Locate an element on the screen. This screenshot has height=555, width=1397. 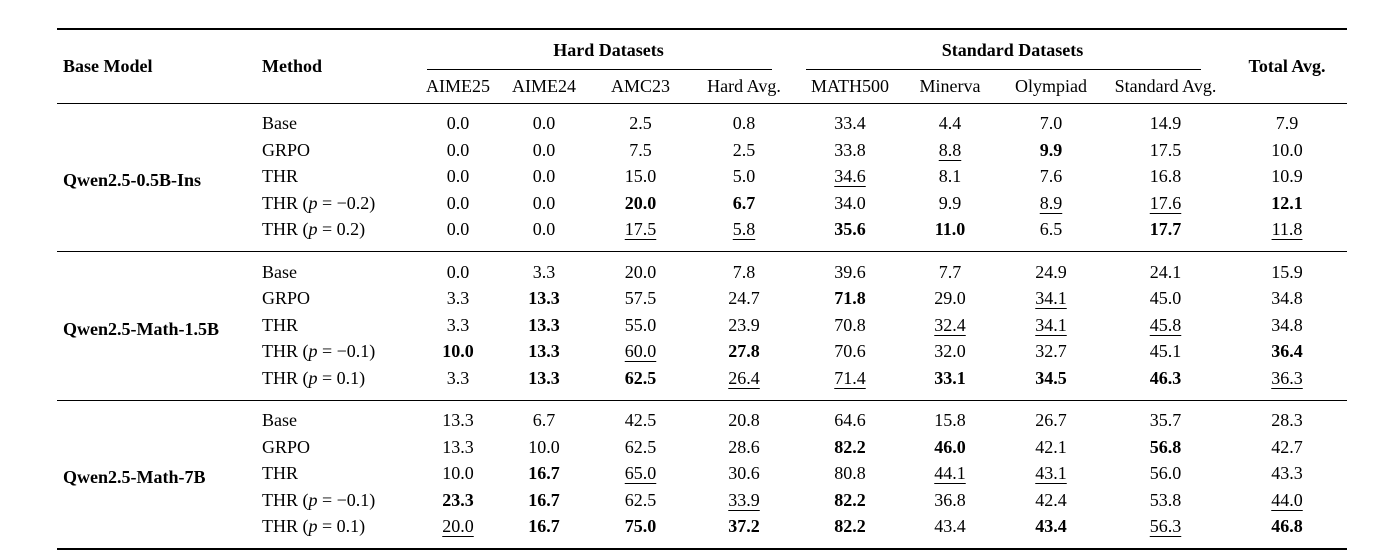
base-model-cell: Qwen2.5-Math-1.5B is located at coordinates (155, 325).